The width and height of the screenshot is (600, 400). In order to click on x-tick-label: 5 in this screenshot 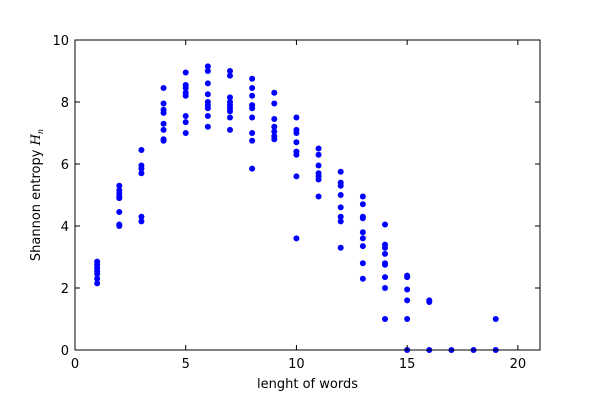, I will do `click(186, 364)`.